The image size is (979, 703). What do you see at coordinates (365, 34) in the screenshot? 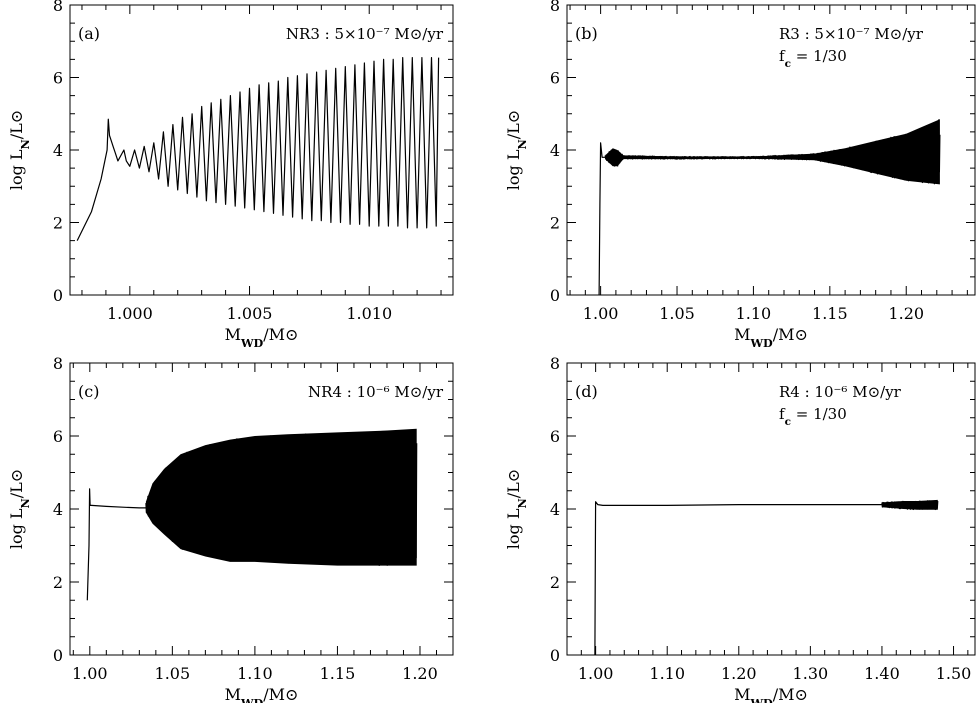
I see `annotation-line: NR3 : 5×10⁻⁷ M⊙/yr` at bounding box center [365, 34].